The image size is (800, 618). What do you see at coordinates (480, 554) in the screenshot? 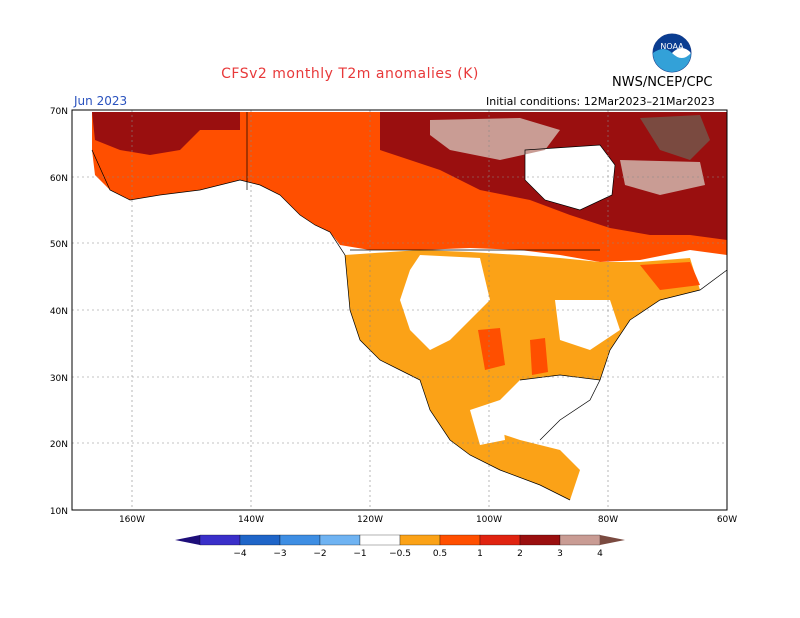
I see `colorbar-label: 1` at bounding box center [480, 554].